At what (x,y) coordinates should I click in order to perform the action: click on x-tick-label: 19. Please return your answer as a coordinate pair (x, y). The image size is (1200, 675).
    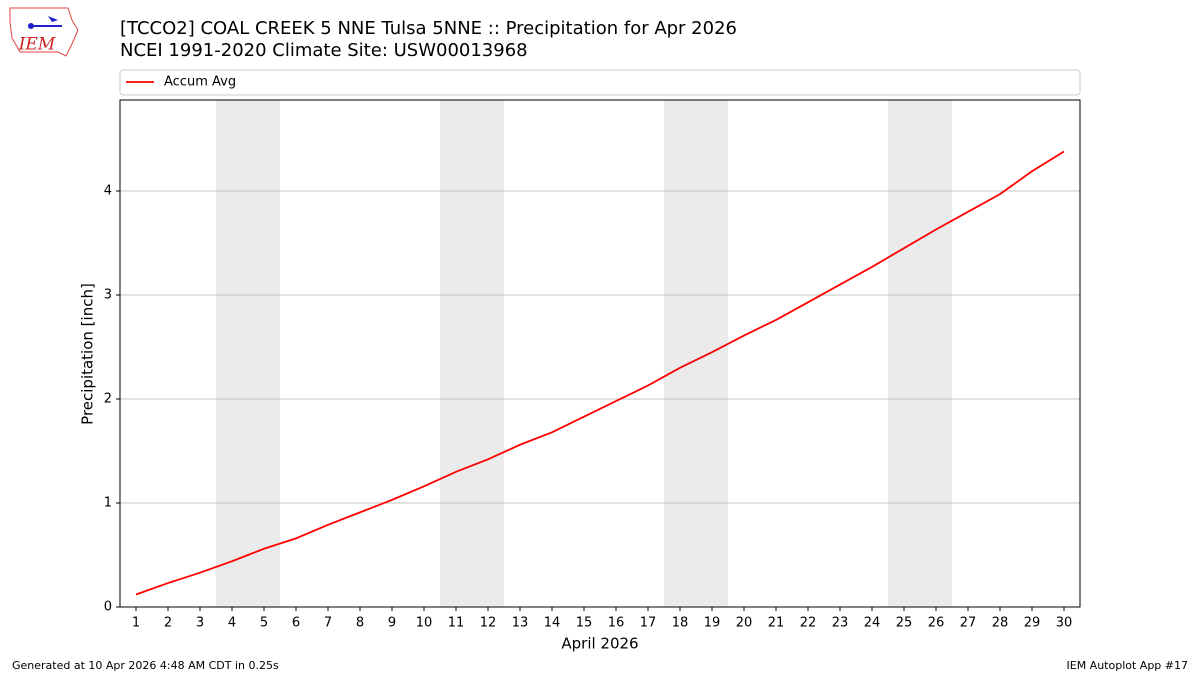
    Looking at the image, I should click on (712, 623).